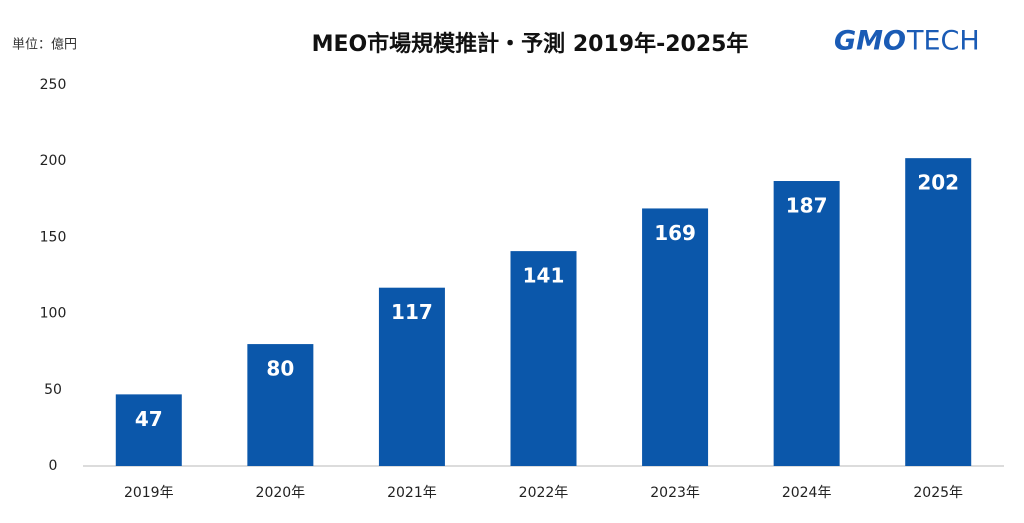 This screenshot has height=523, width=1024. I want to click on logo-text: TECH, so click(943, 41).